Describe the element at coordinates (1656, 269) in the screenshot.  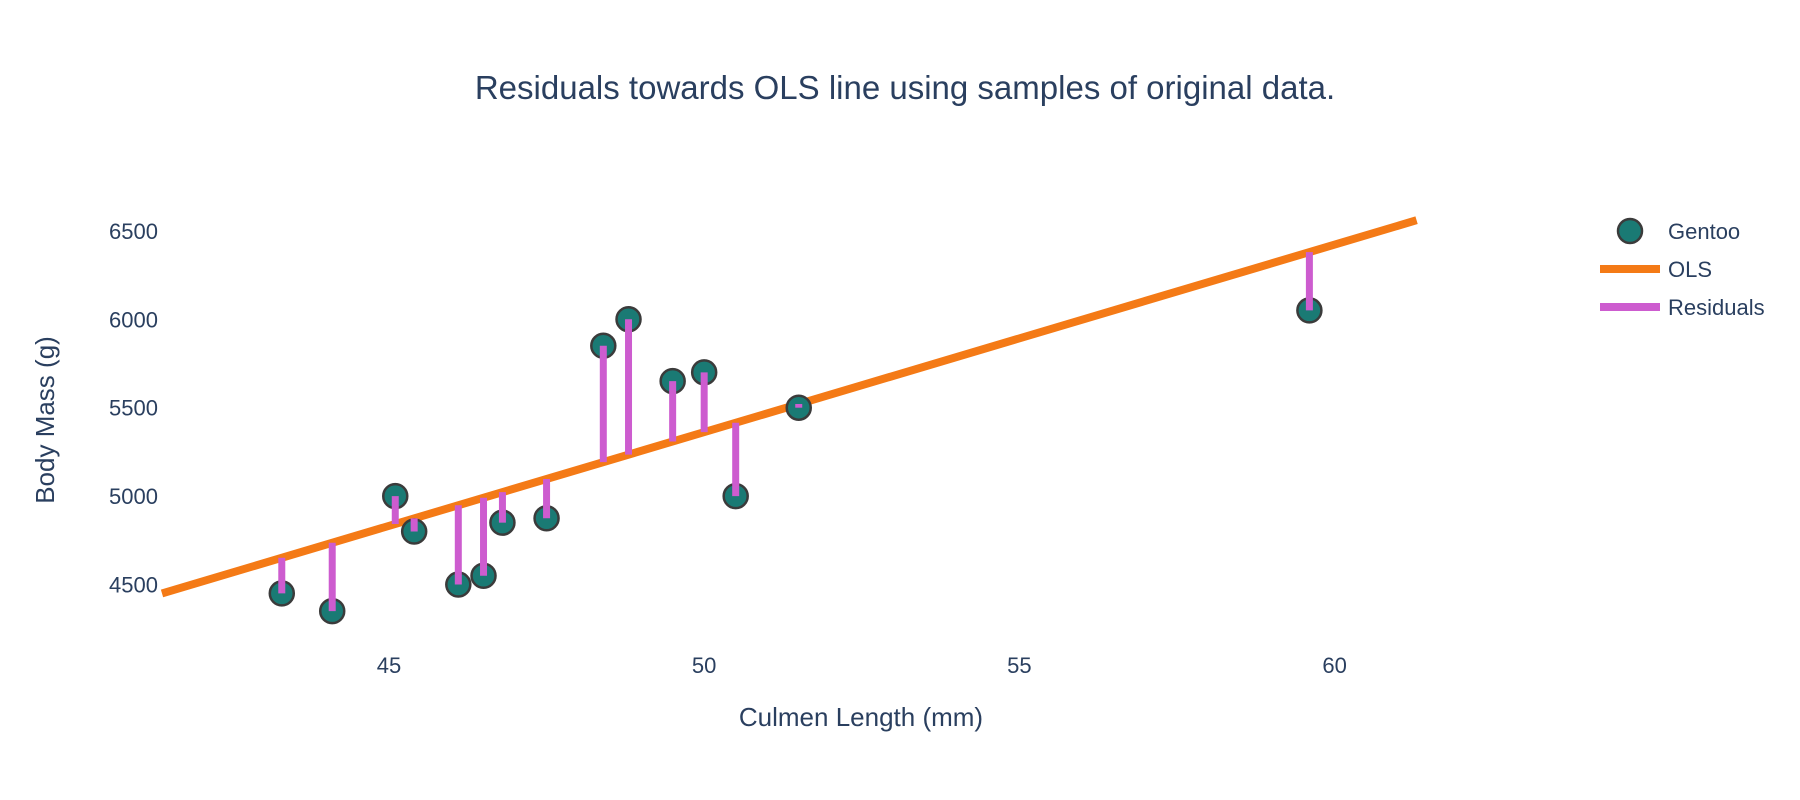
I see `legend-item-ols: OLS` at that location.